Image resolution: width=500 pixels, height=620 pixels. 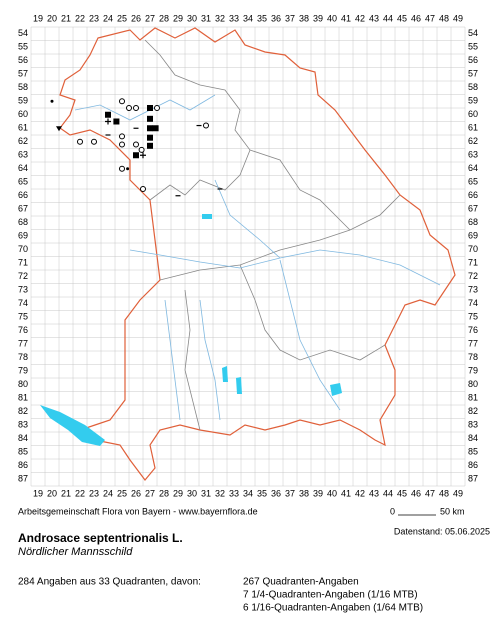 What do you see at coordinates (164, 18) in the screenshot?
I see `column-label: 28` at bounding box center [164, 18].